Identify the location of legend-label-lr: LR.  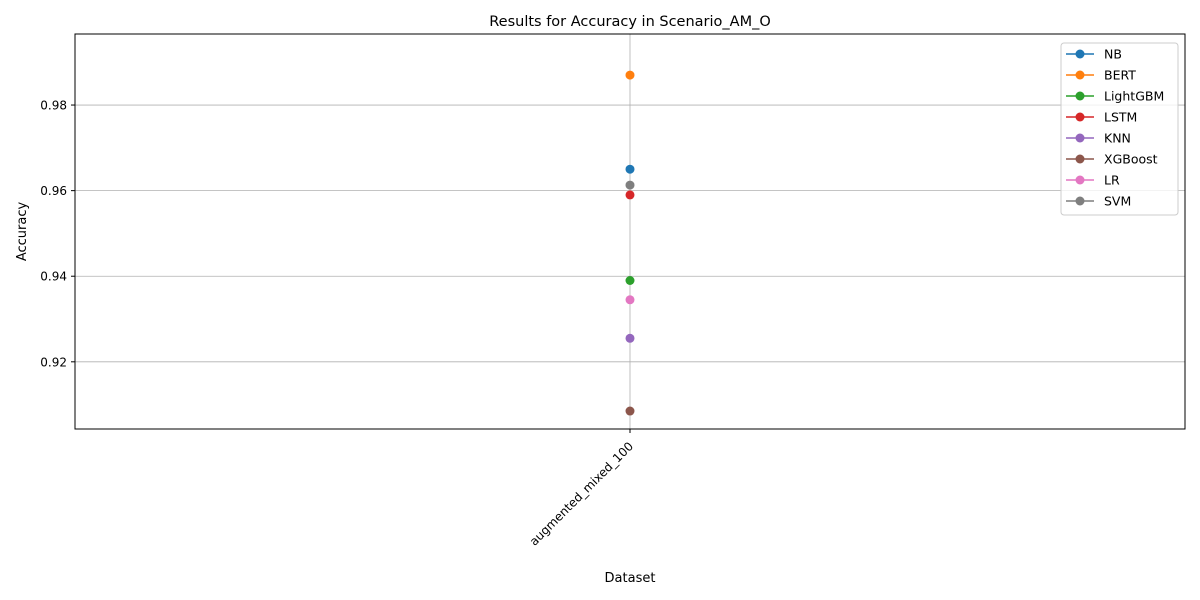
(1112, 180).